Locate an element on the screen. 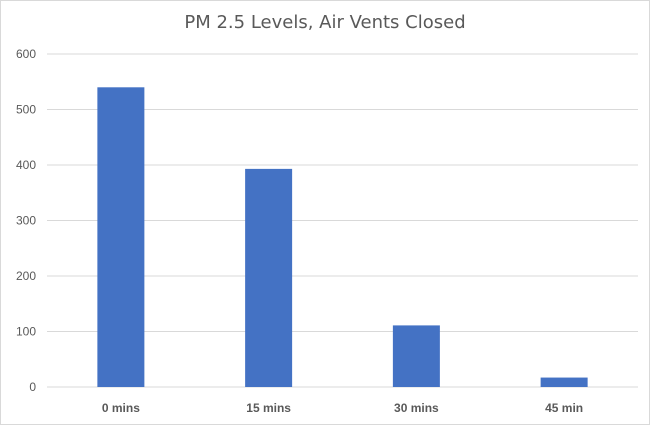 This screenshot has width=650, height=425. y-tick-label: 600 is located at coordinates (26, 54).